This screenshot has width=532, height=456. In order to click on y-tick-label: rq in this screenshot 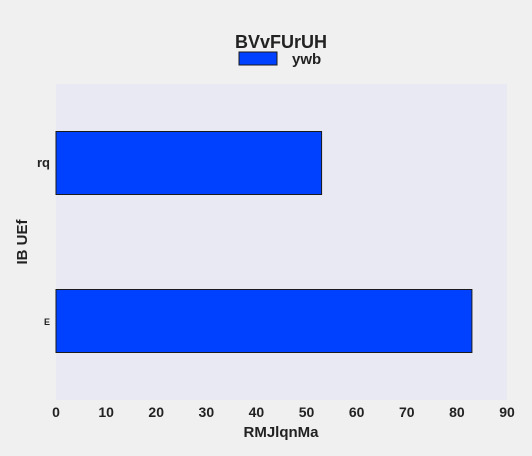, I will do `click(43, 162)`.